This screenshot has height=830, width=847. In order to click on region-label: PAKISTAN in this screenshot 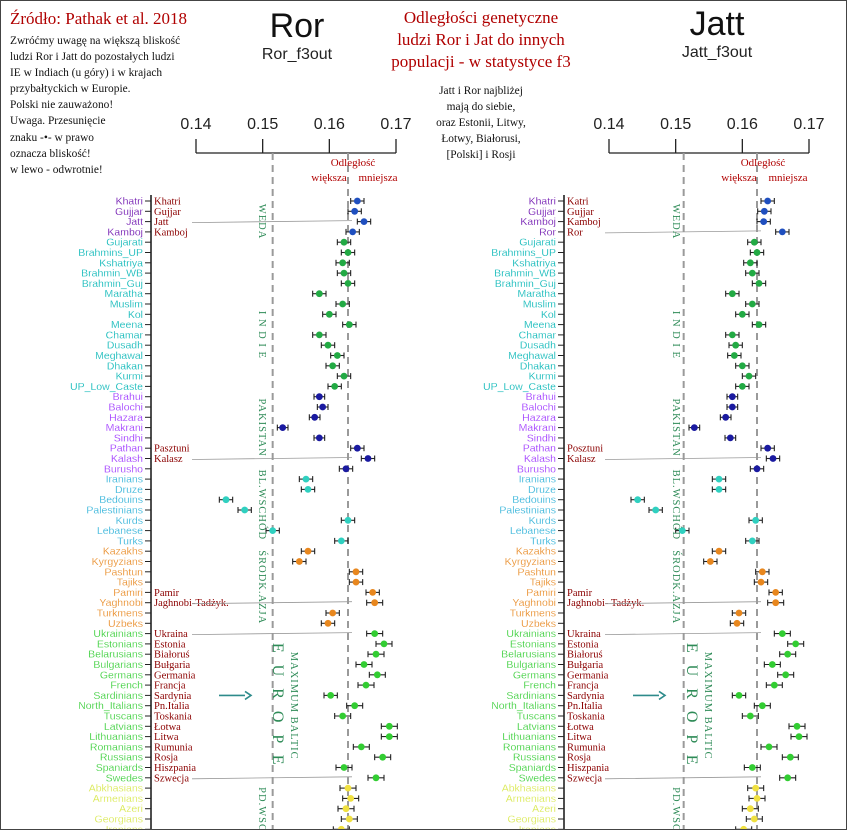, I will do `click(261, 428)`.